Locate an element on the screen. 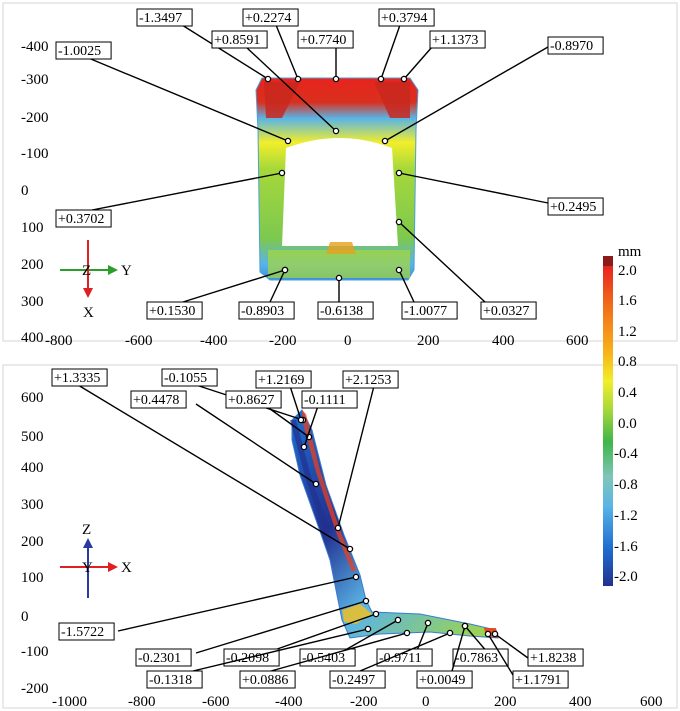 The height and width of the screenshot is (711, 680). side-view-deviation-value: -0.7863 is located at coordinates (476, 658).